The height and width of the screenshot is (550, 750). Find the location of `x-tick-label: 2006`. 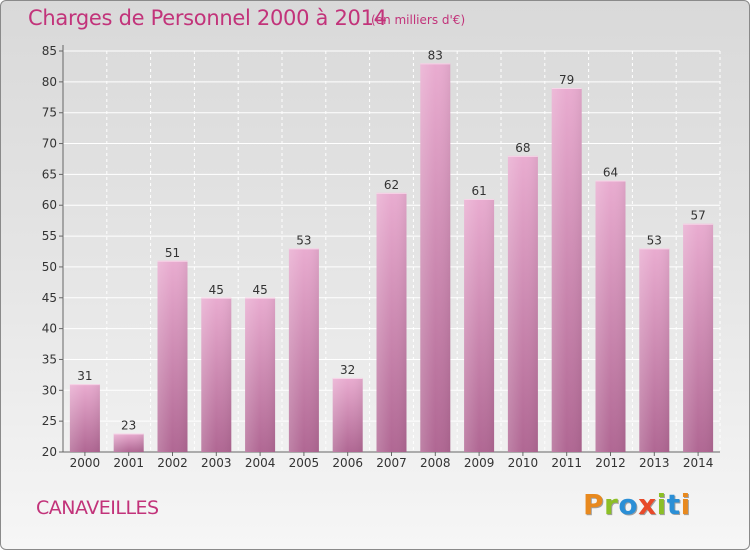

x-tick-label: 2006 is located at coordinates (347, 463).